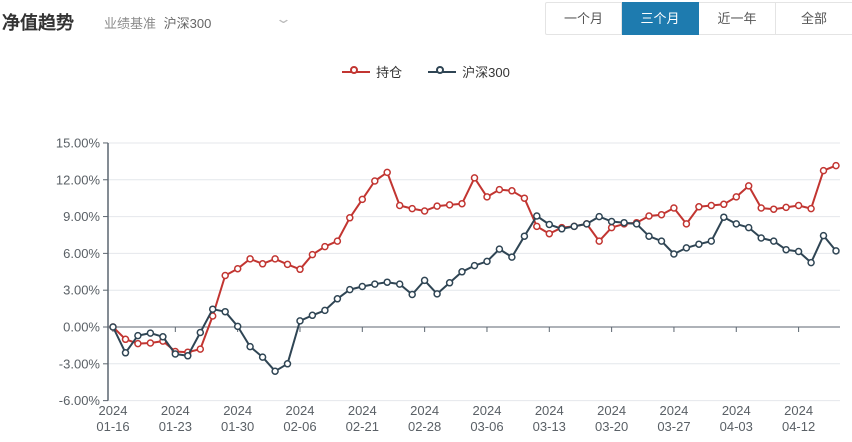  Describe the element at coordinates (814, 18) in the screenshot. I see `tab-all: 全部` at that location.